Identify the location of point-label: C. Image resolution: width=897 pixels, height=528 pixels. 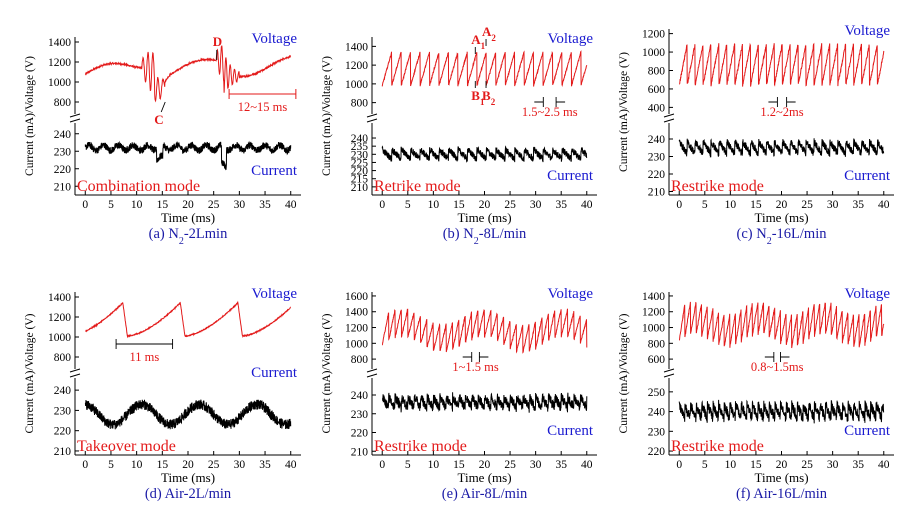
(158, 119).